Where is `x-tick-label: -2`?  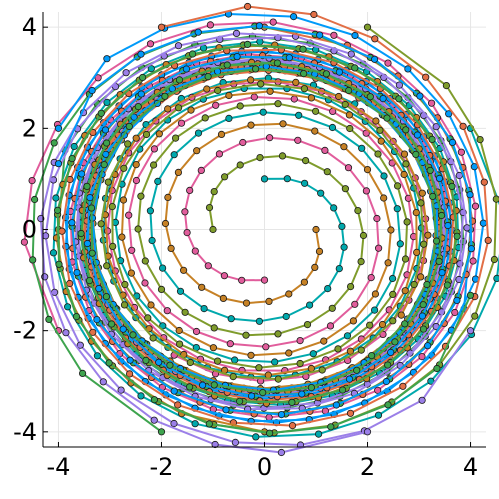 x-tick-label: -2 is located at coordinates (162, 467).